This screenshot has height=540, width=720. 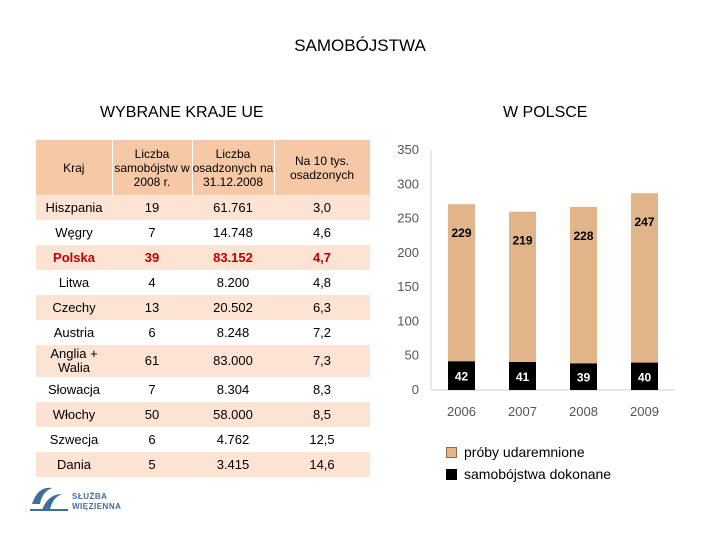 What do you see at coordinates (74, 332) in the screenshot?
I see `cell-country: Austria` at bounding box center [74, 332].